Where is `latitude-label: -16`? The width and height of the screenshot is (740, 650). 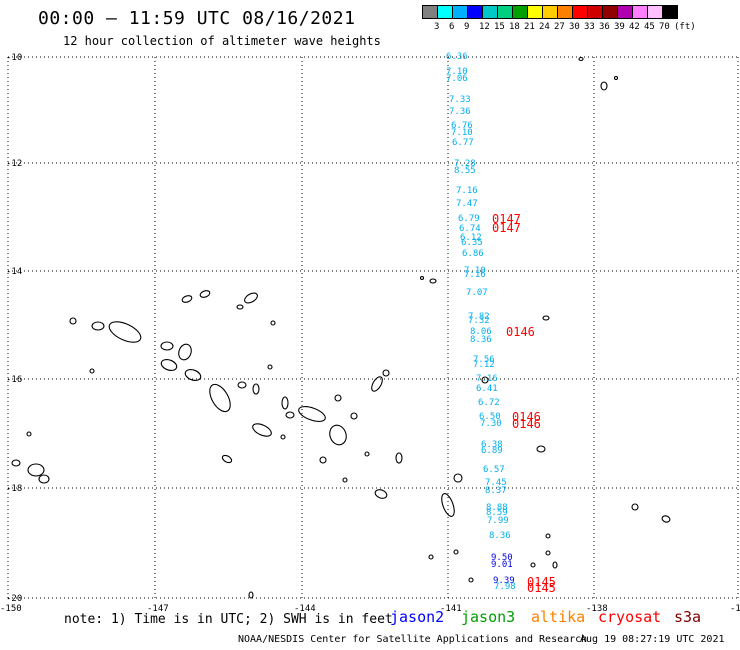
latitude-label: -16 is located at coordinates (14, 380).